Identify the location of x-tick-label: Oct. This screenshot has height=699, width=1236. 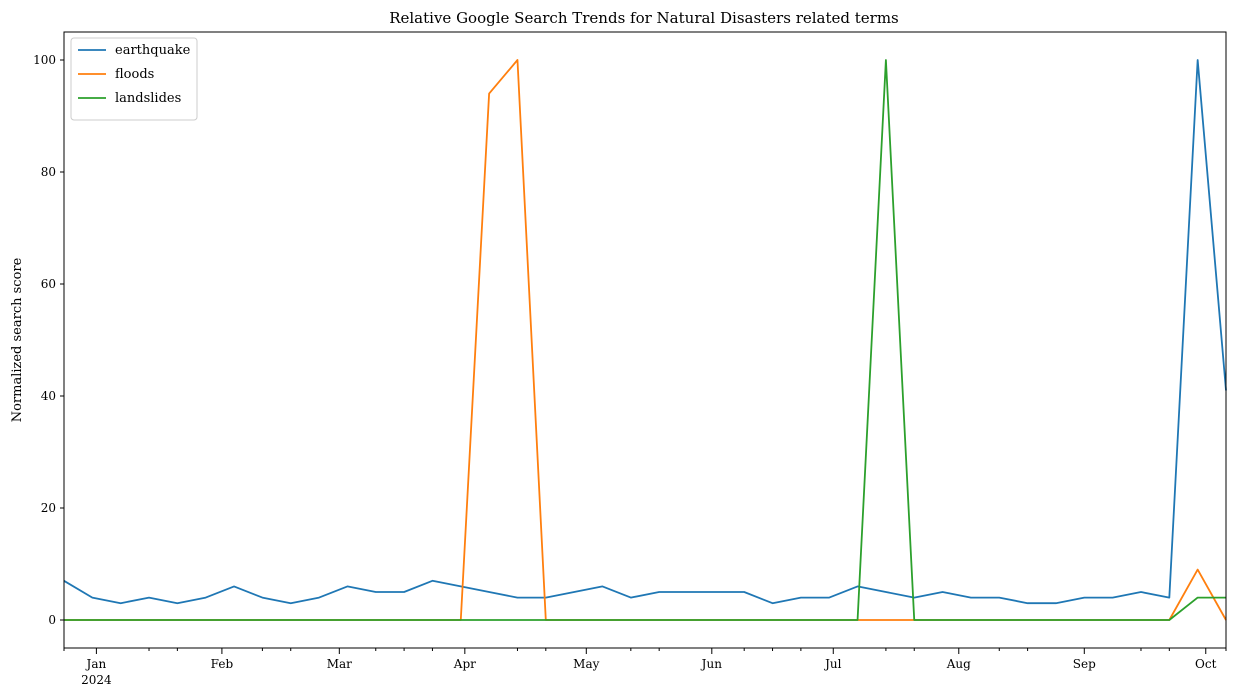
(1206, 664).